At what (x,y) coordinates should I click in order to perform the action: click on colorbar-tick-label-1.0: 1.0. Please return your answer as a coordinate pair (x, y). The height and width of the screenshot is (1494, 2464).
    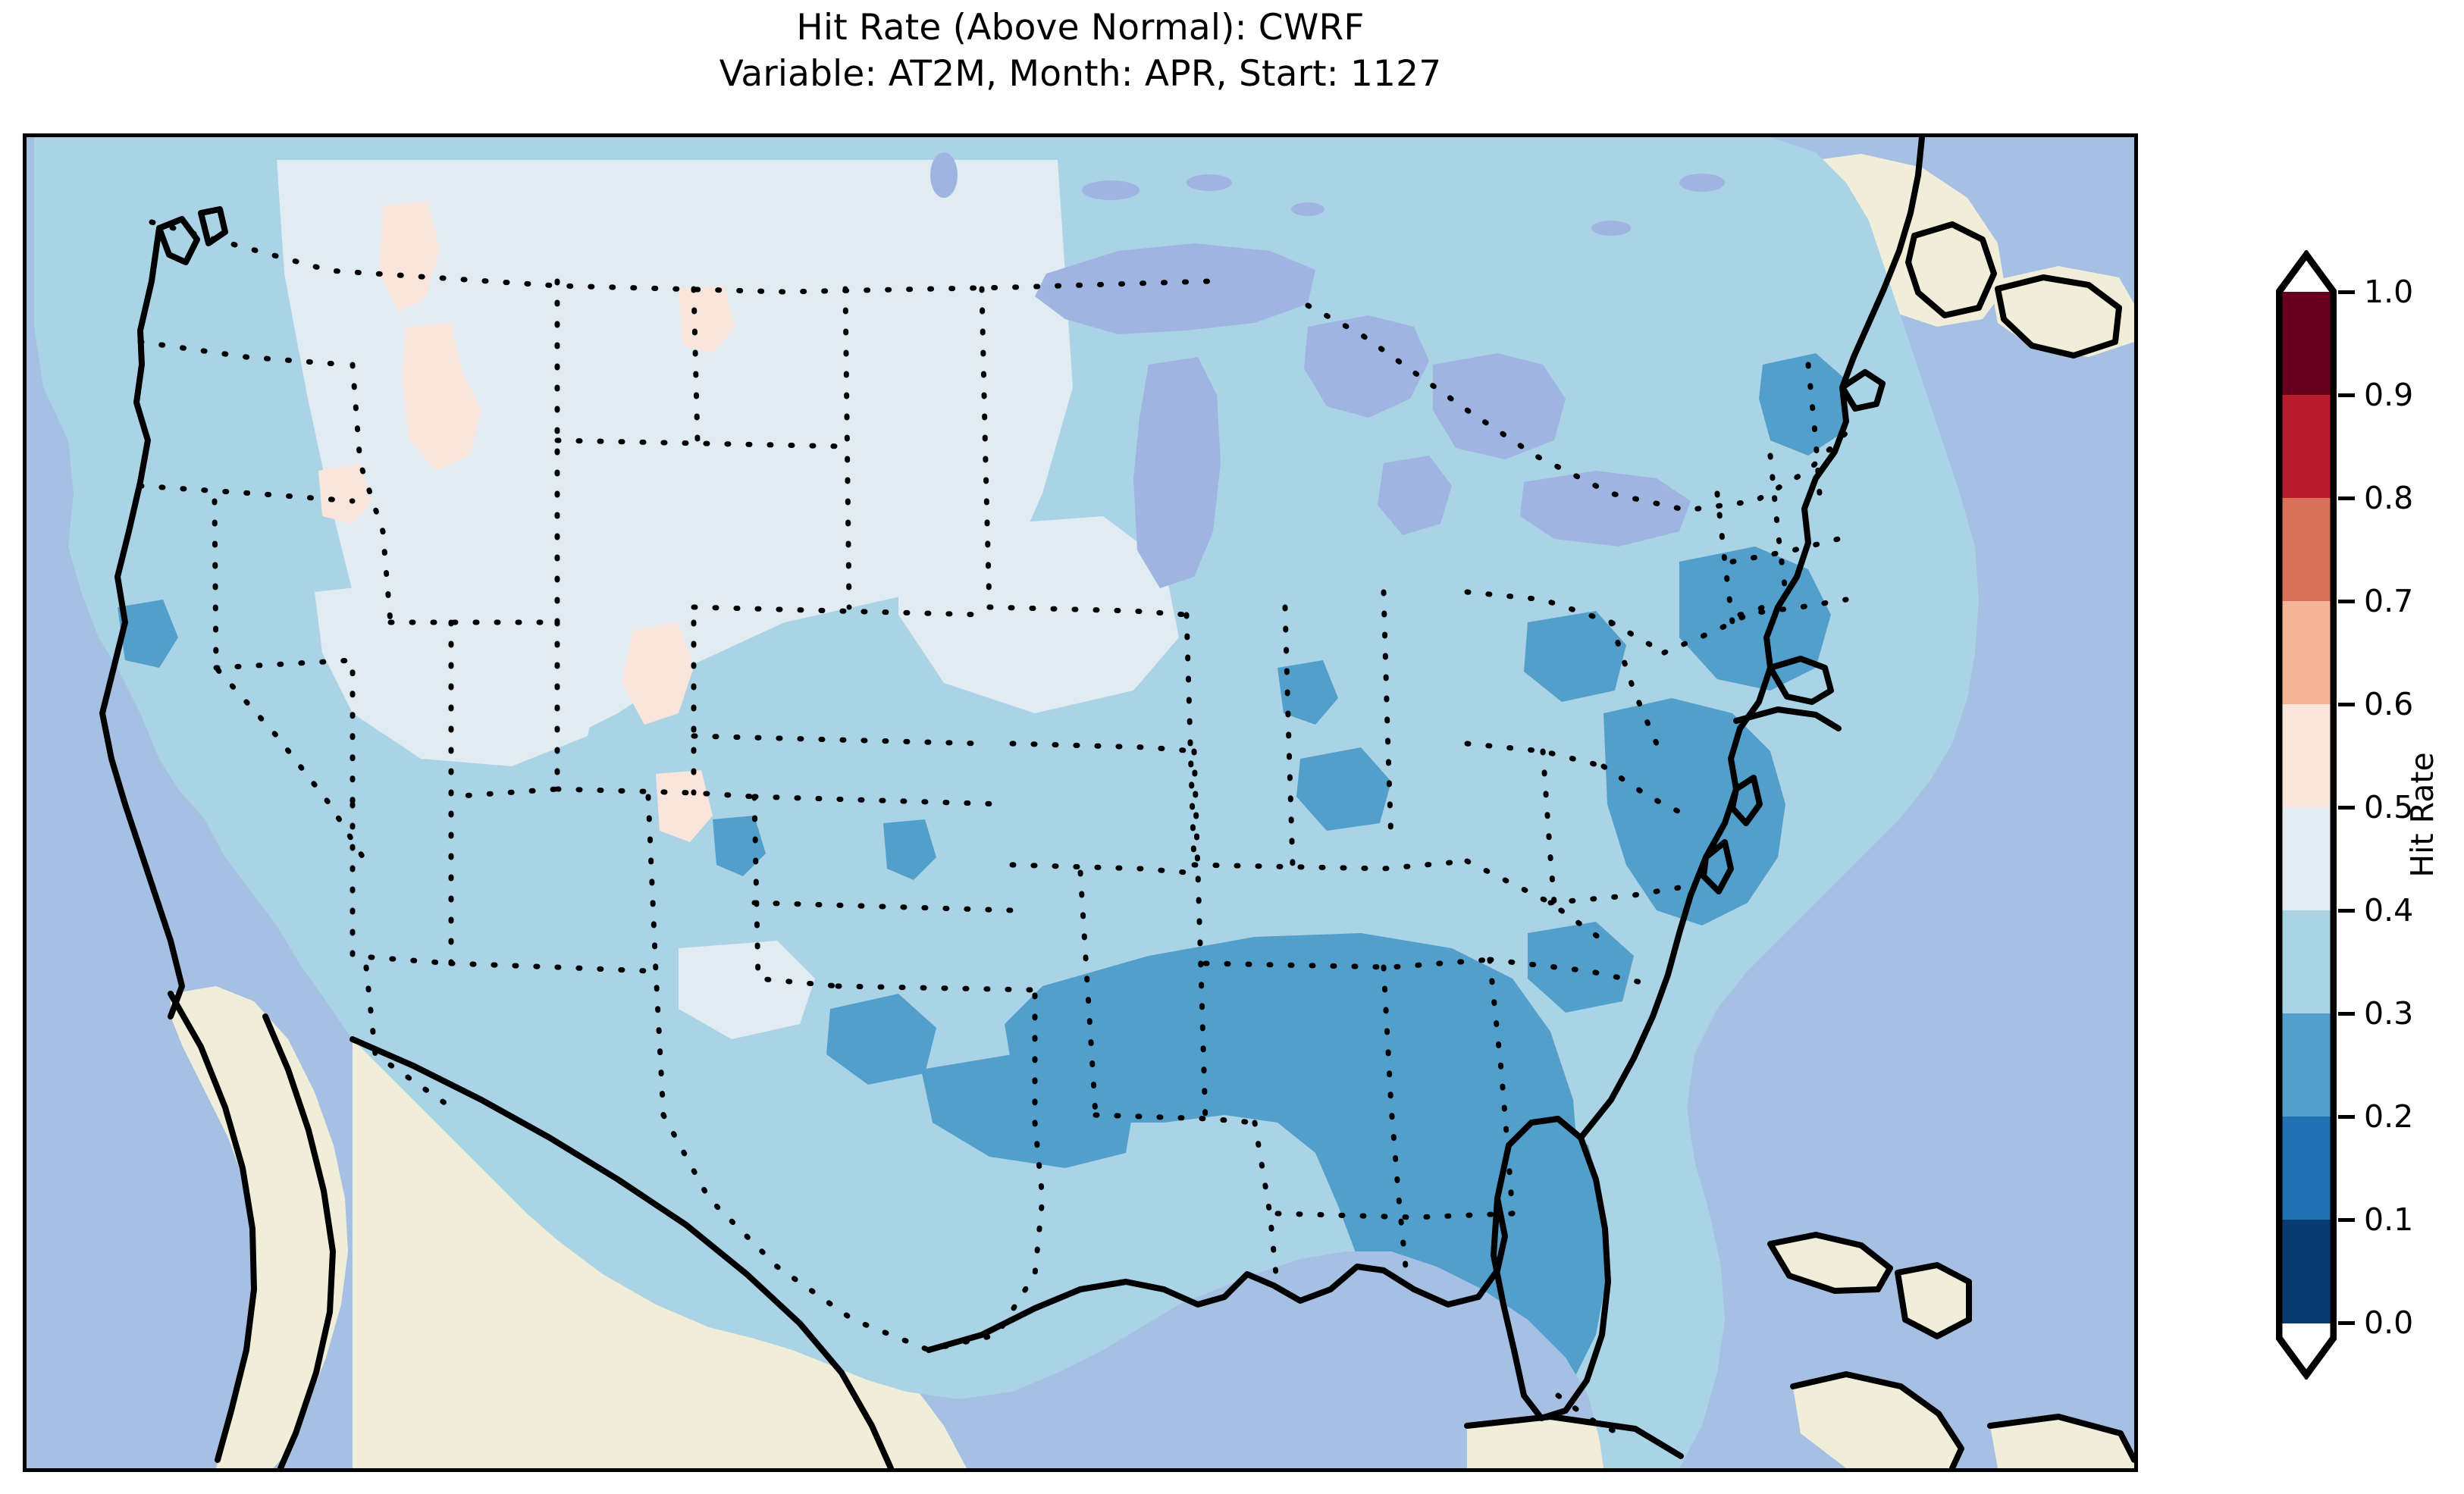
    Looking at the image, I should click on (2389, 292).